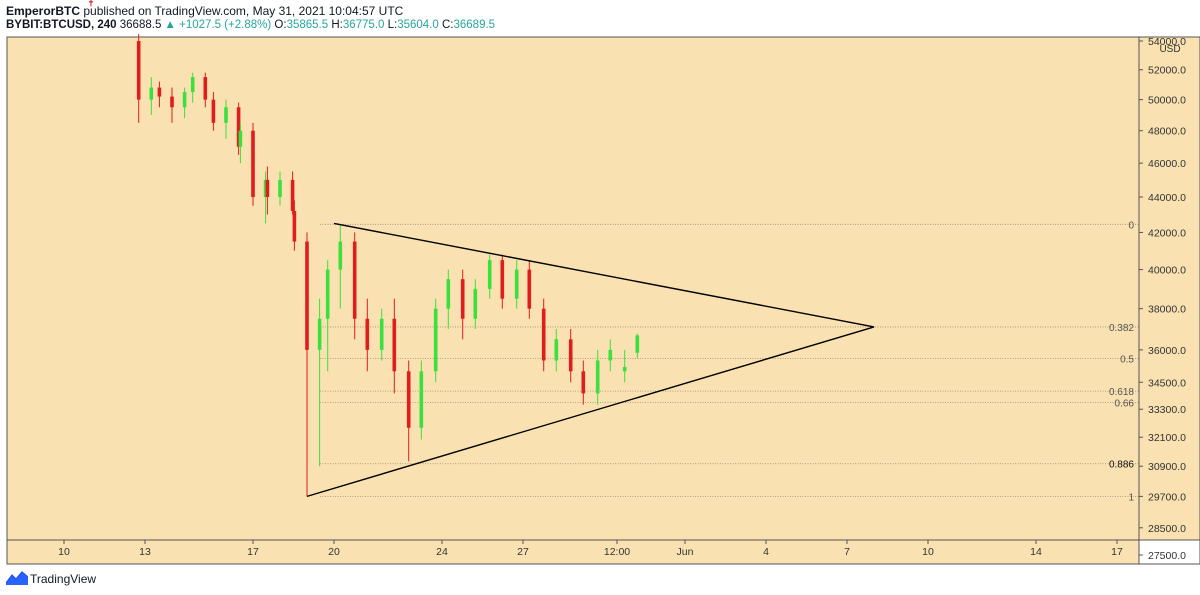  I want to click on fib-label: 0, so click(1131, 225).